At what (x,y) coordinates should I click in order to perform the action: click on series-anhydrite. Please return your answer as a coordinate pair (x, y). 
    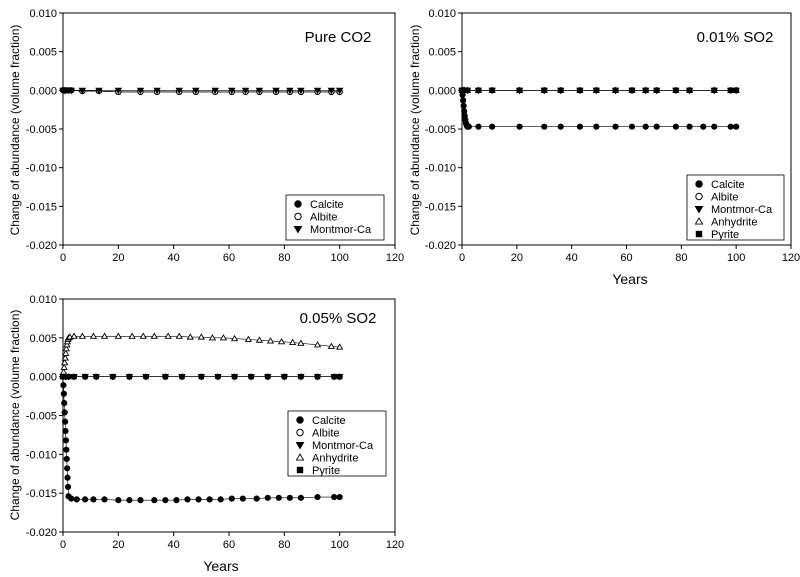
    Looking at the image, I should click on (201, 356).